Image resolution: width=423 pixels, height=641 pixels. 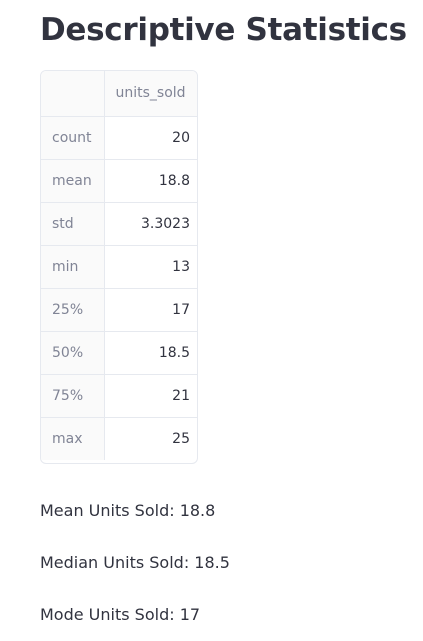 I want to click on table-cell: 20, so click(x=150, y=138).